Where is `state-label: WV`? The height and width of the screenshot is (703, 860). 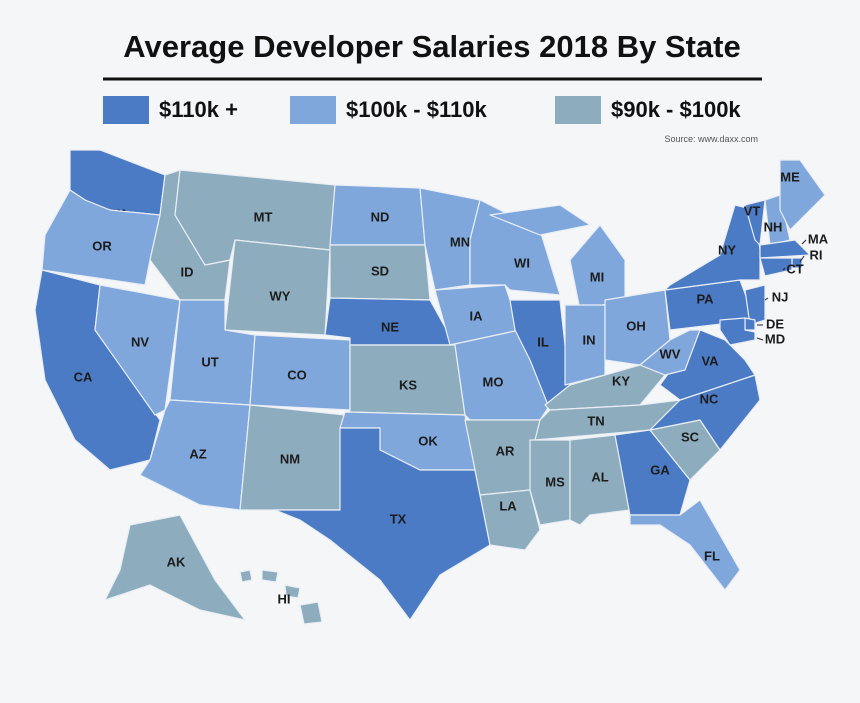 state-label: WV is located at coordinates (670, 353).